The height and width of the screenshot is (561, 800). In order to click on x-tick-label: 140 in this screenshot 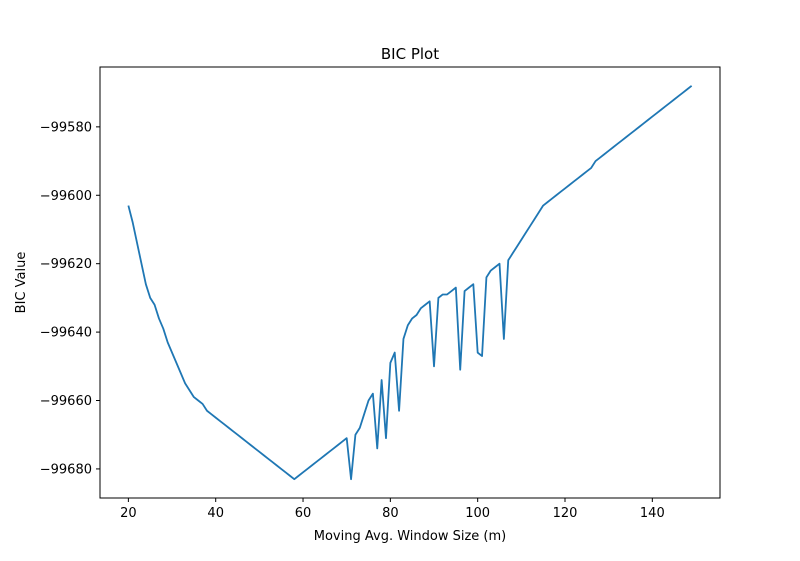, I will do `click(652, 513)`.